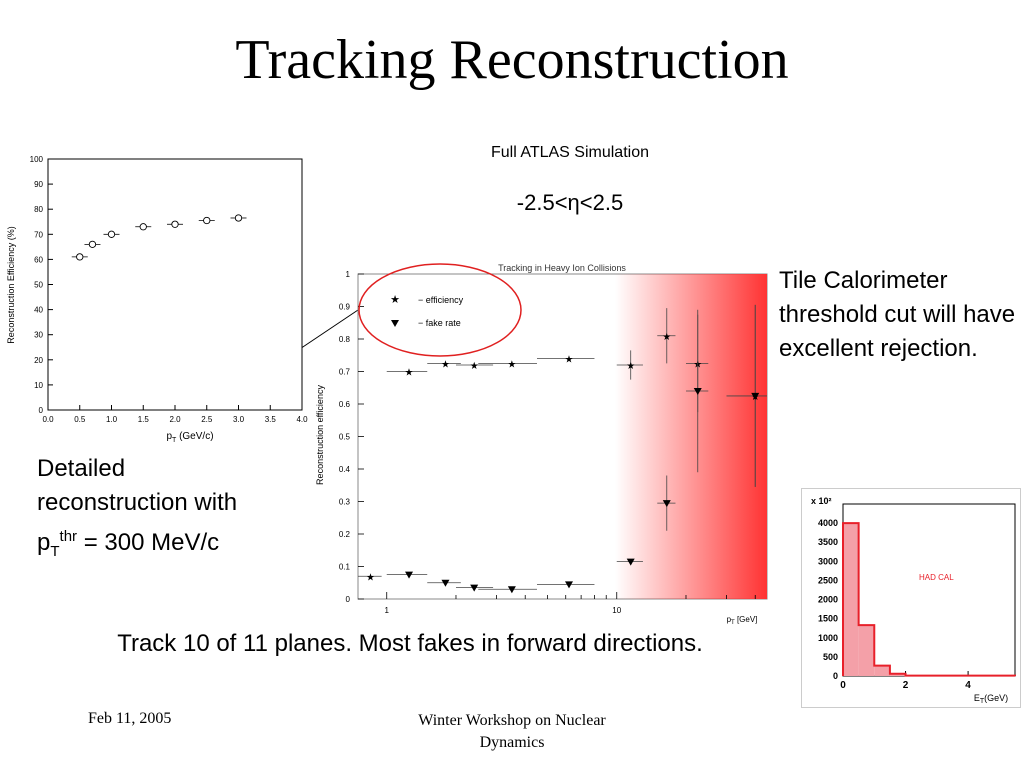  Describe the element at coordinates (616, 610) in the screenshot. I see `heavy-ion-x-tick-label: 10` at that location.